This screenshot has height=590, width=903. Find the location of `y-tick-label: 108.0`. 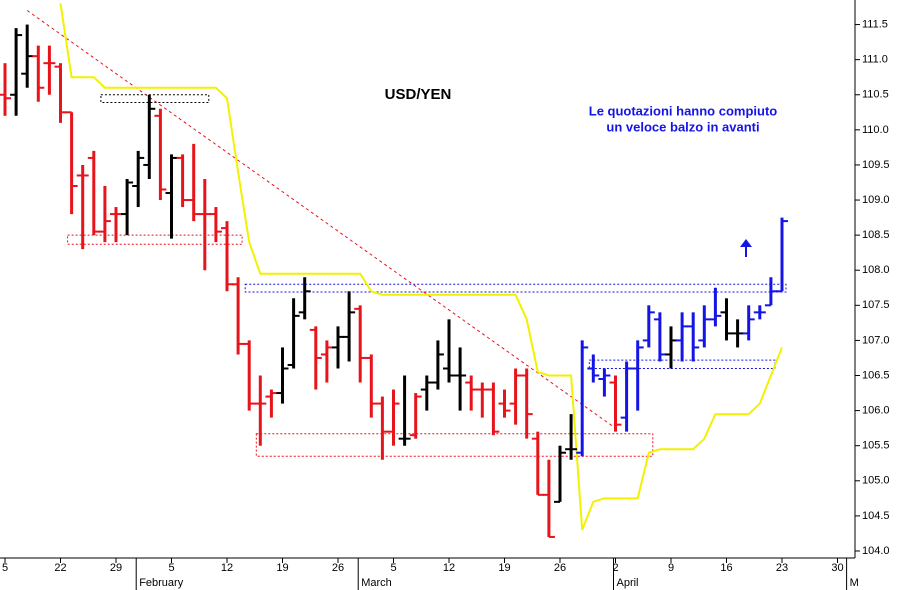

y-tick-label: 108.0 is located at coordinates (876, 270).